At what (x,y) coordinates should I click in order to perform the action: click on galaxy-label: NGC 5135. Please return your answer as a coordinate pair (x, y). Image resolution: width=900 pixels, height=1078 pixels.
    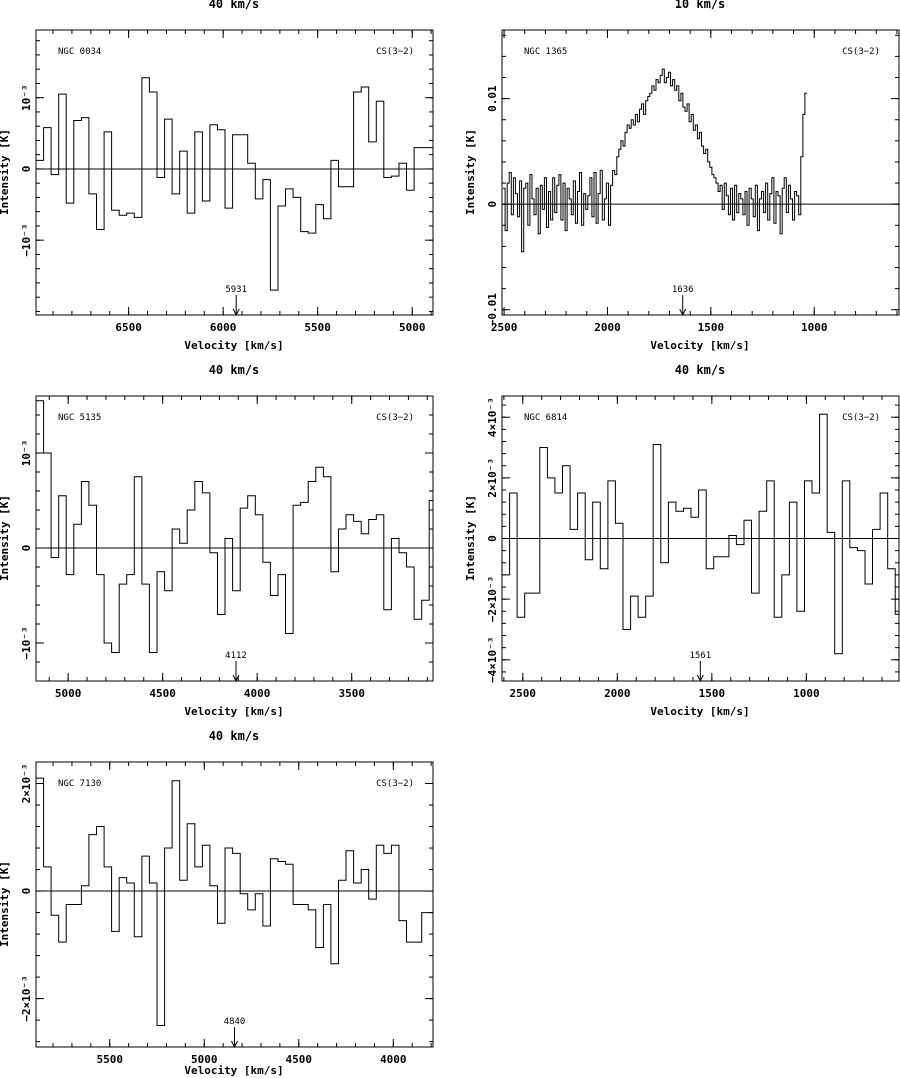
    Looking at the image, I should click on (79, 418).